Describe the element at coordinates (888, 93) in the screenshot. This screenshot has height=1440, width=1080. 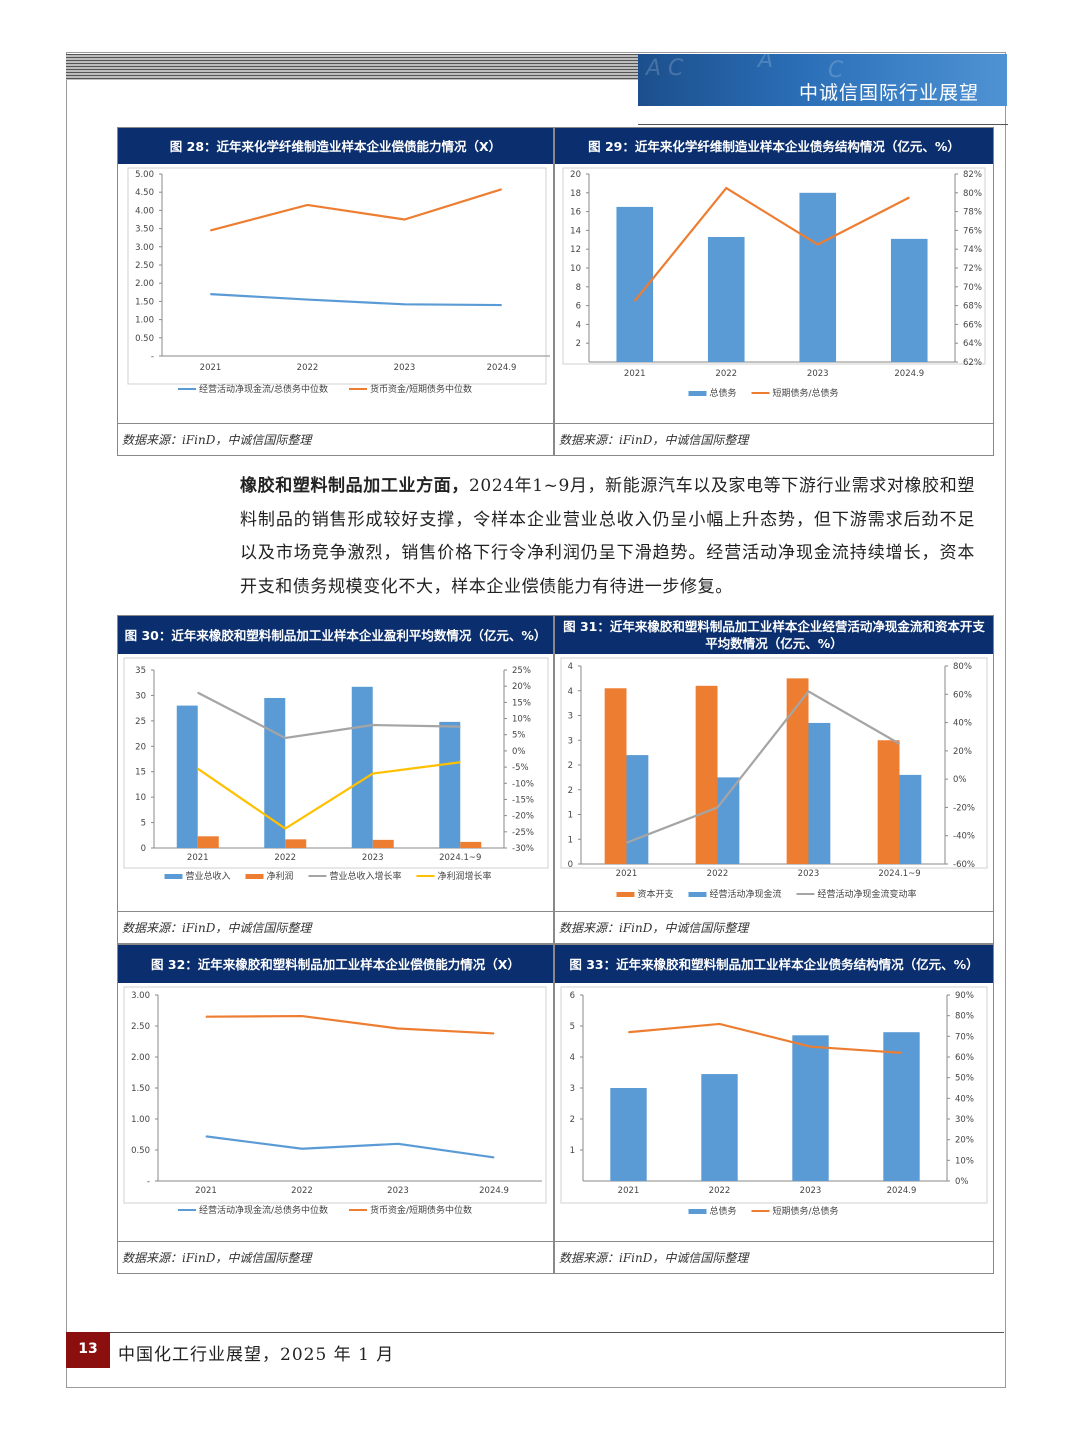
I see `header-title: 中诚信国际行业展望` at that location.